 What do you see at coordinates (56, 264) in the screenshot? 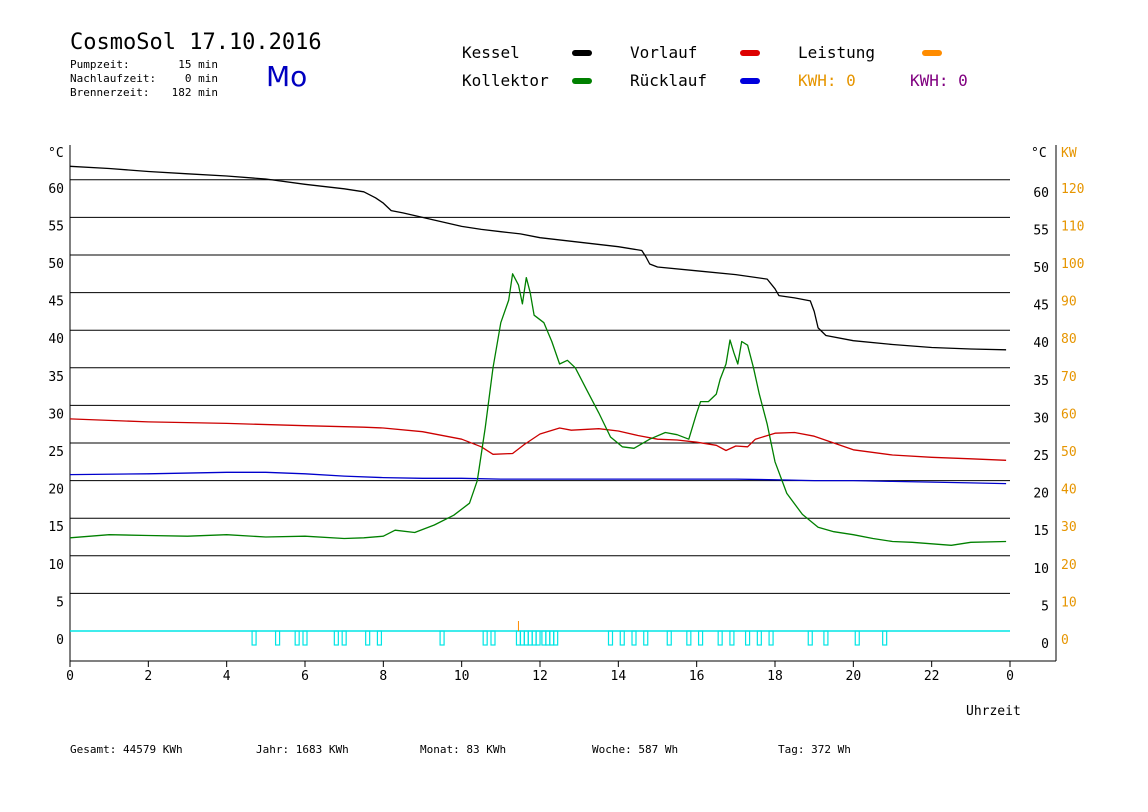
I see `y-tick-left-50: 50` at bounding box center [56, 264].